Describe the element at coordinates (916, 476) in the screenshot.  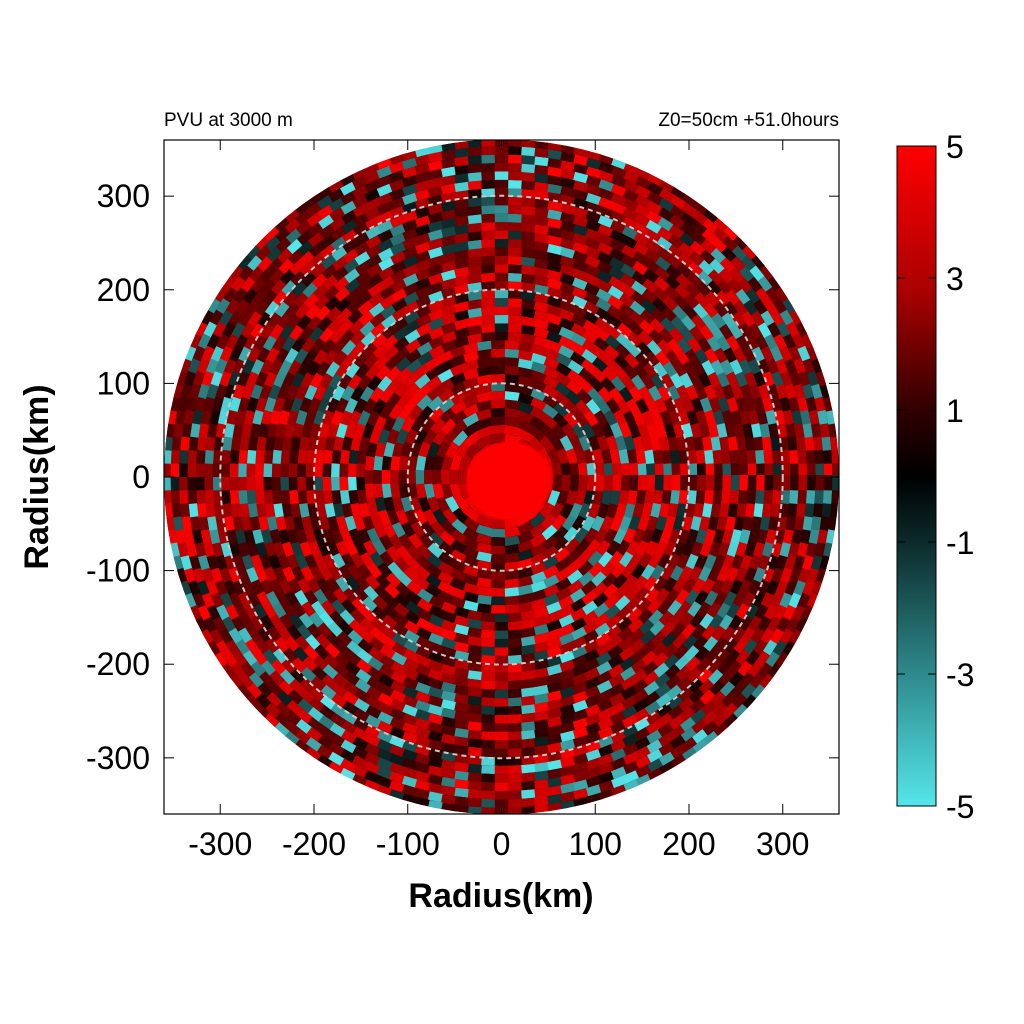
I see `colorbar-gradient` at that location.